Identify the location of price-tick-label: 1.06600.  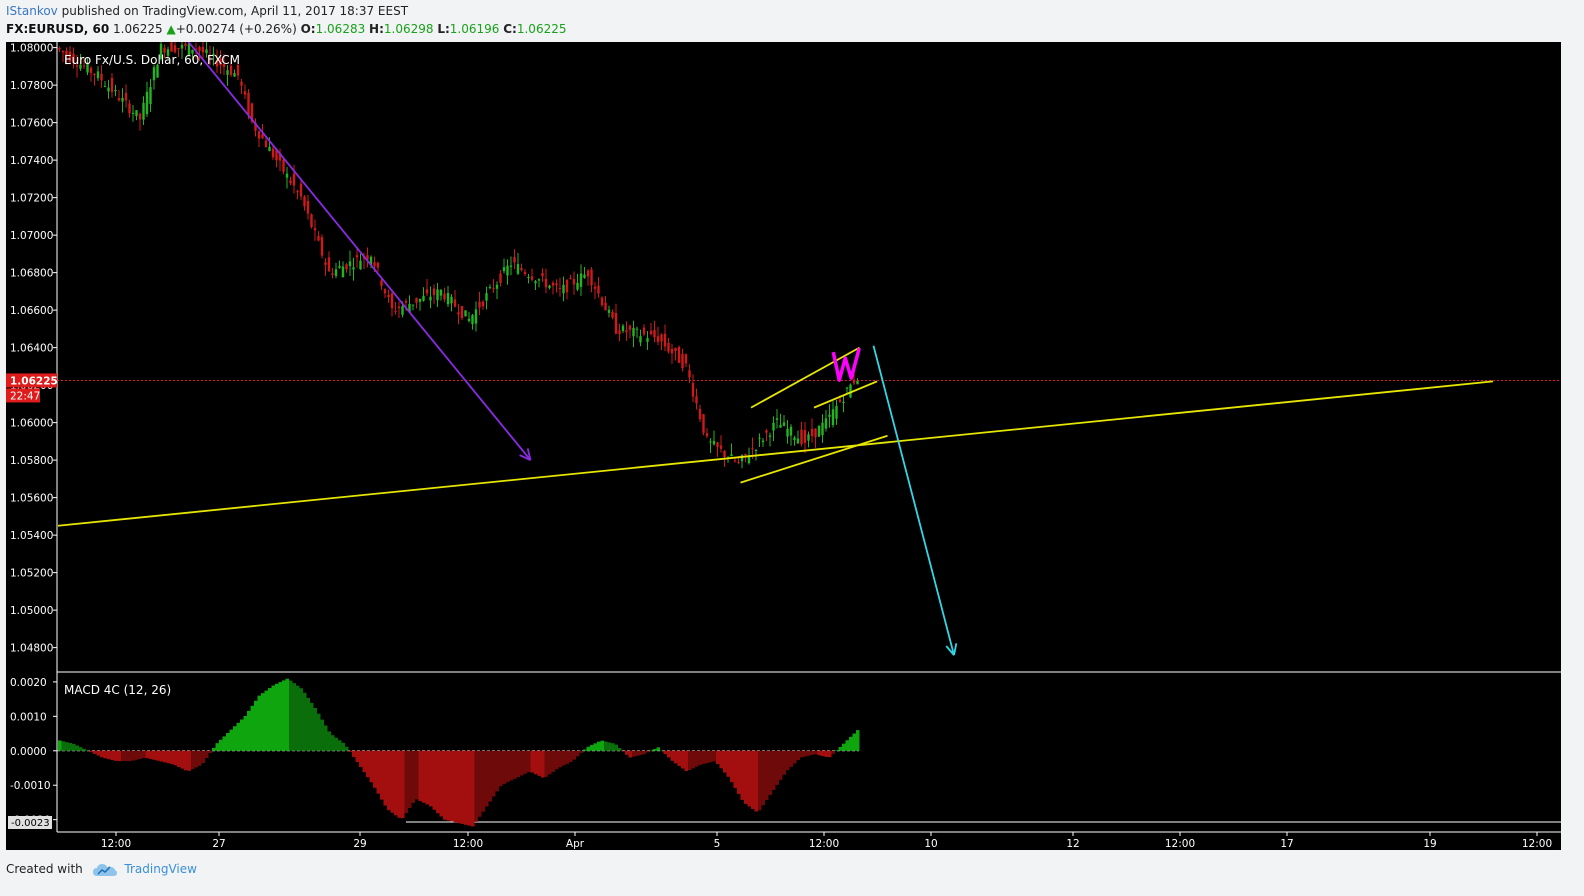
(31, 311).